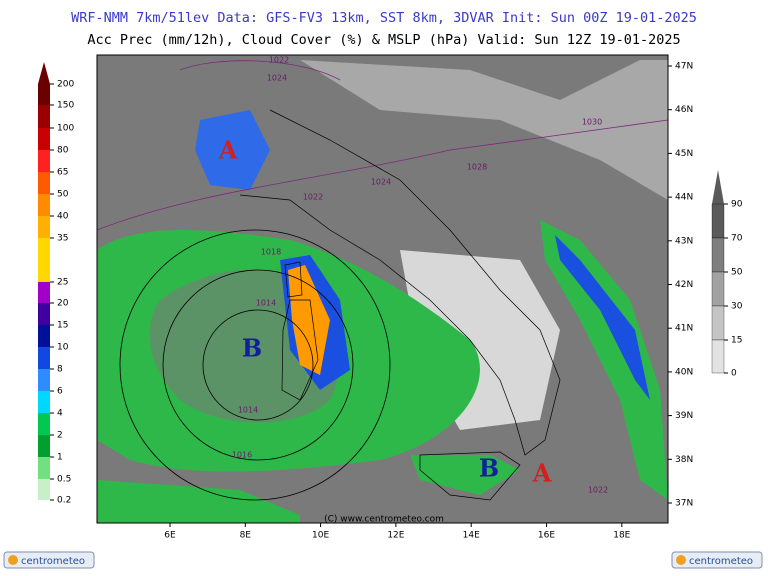  I want to click on lat-label: 41N, so click(684, 329).